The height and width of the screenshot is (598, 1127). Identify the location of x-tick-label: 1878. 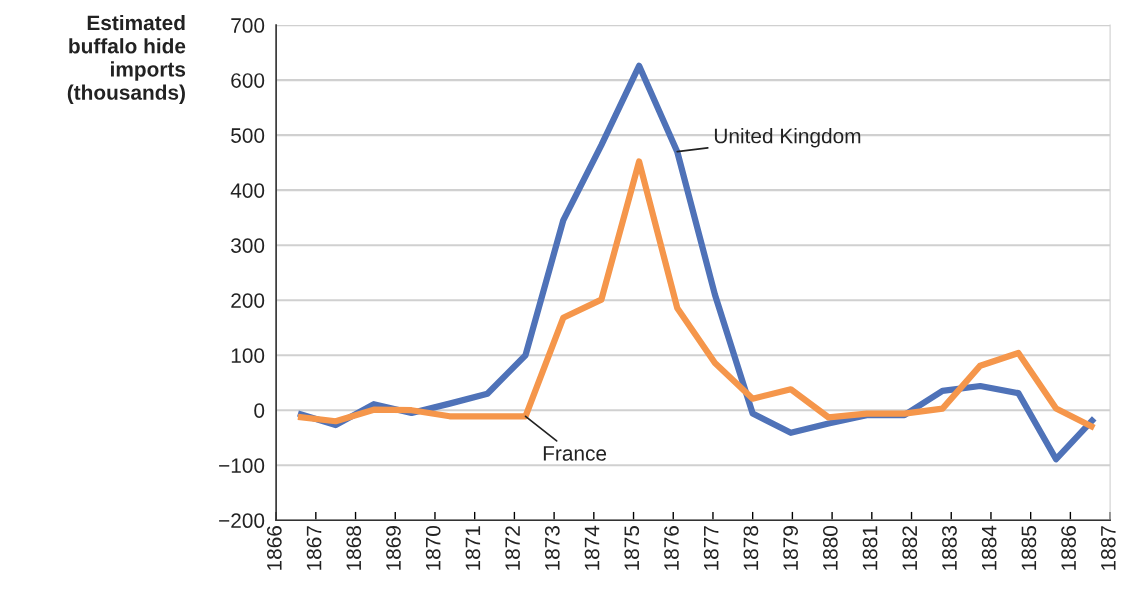
(751, 548).